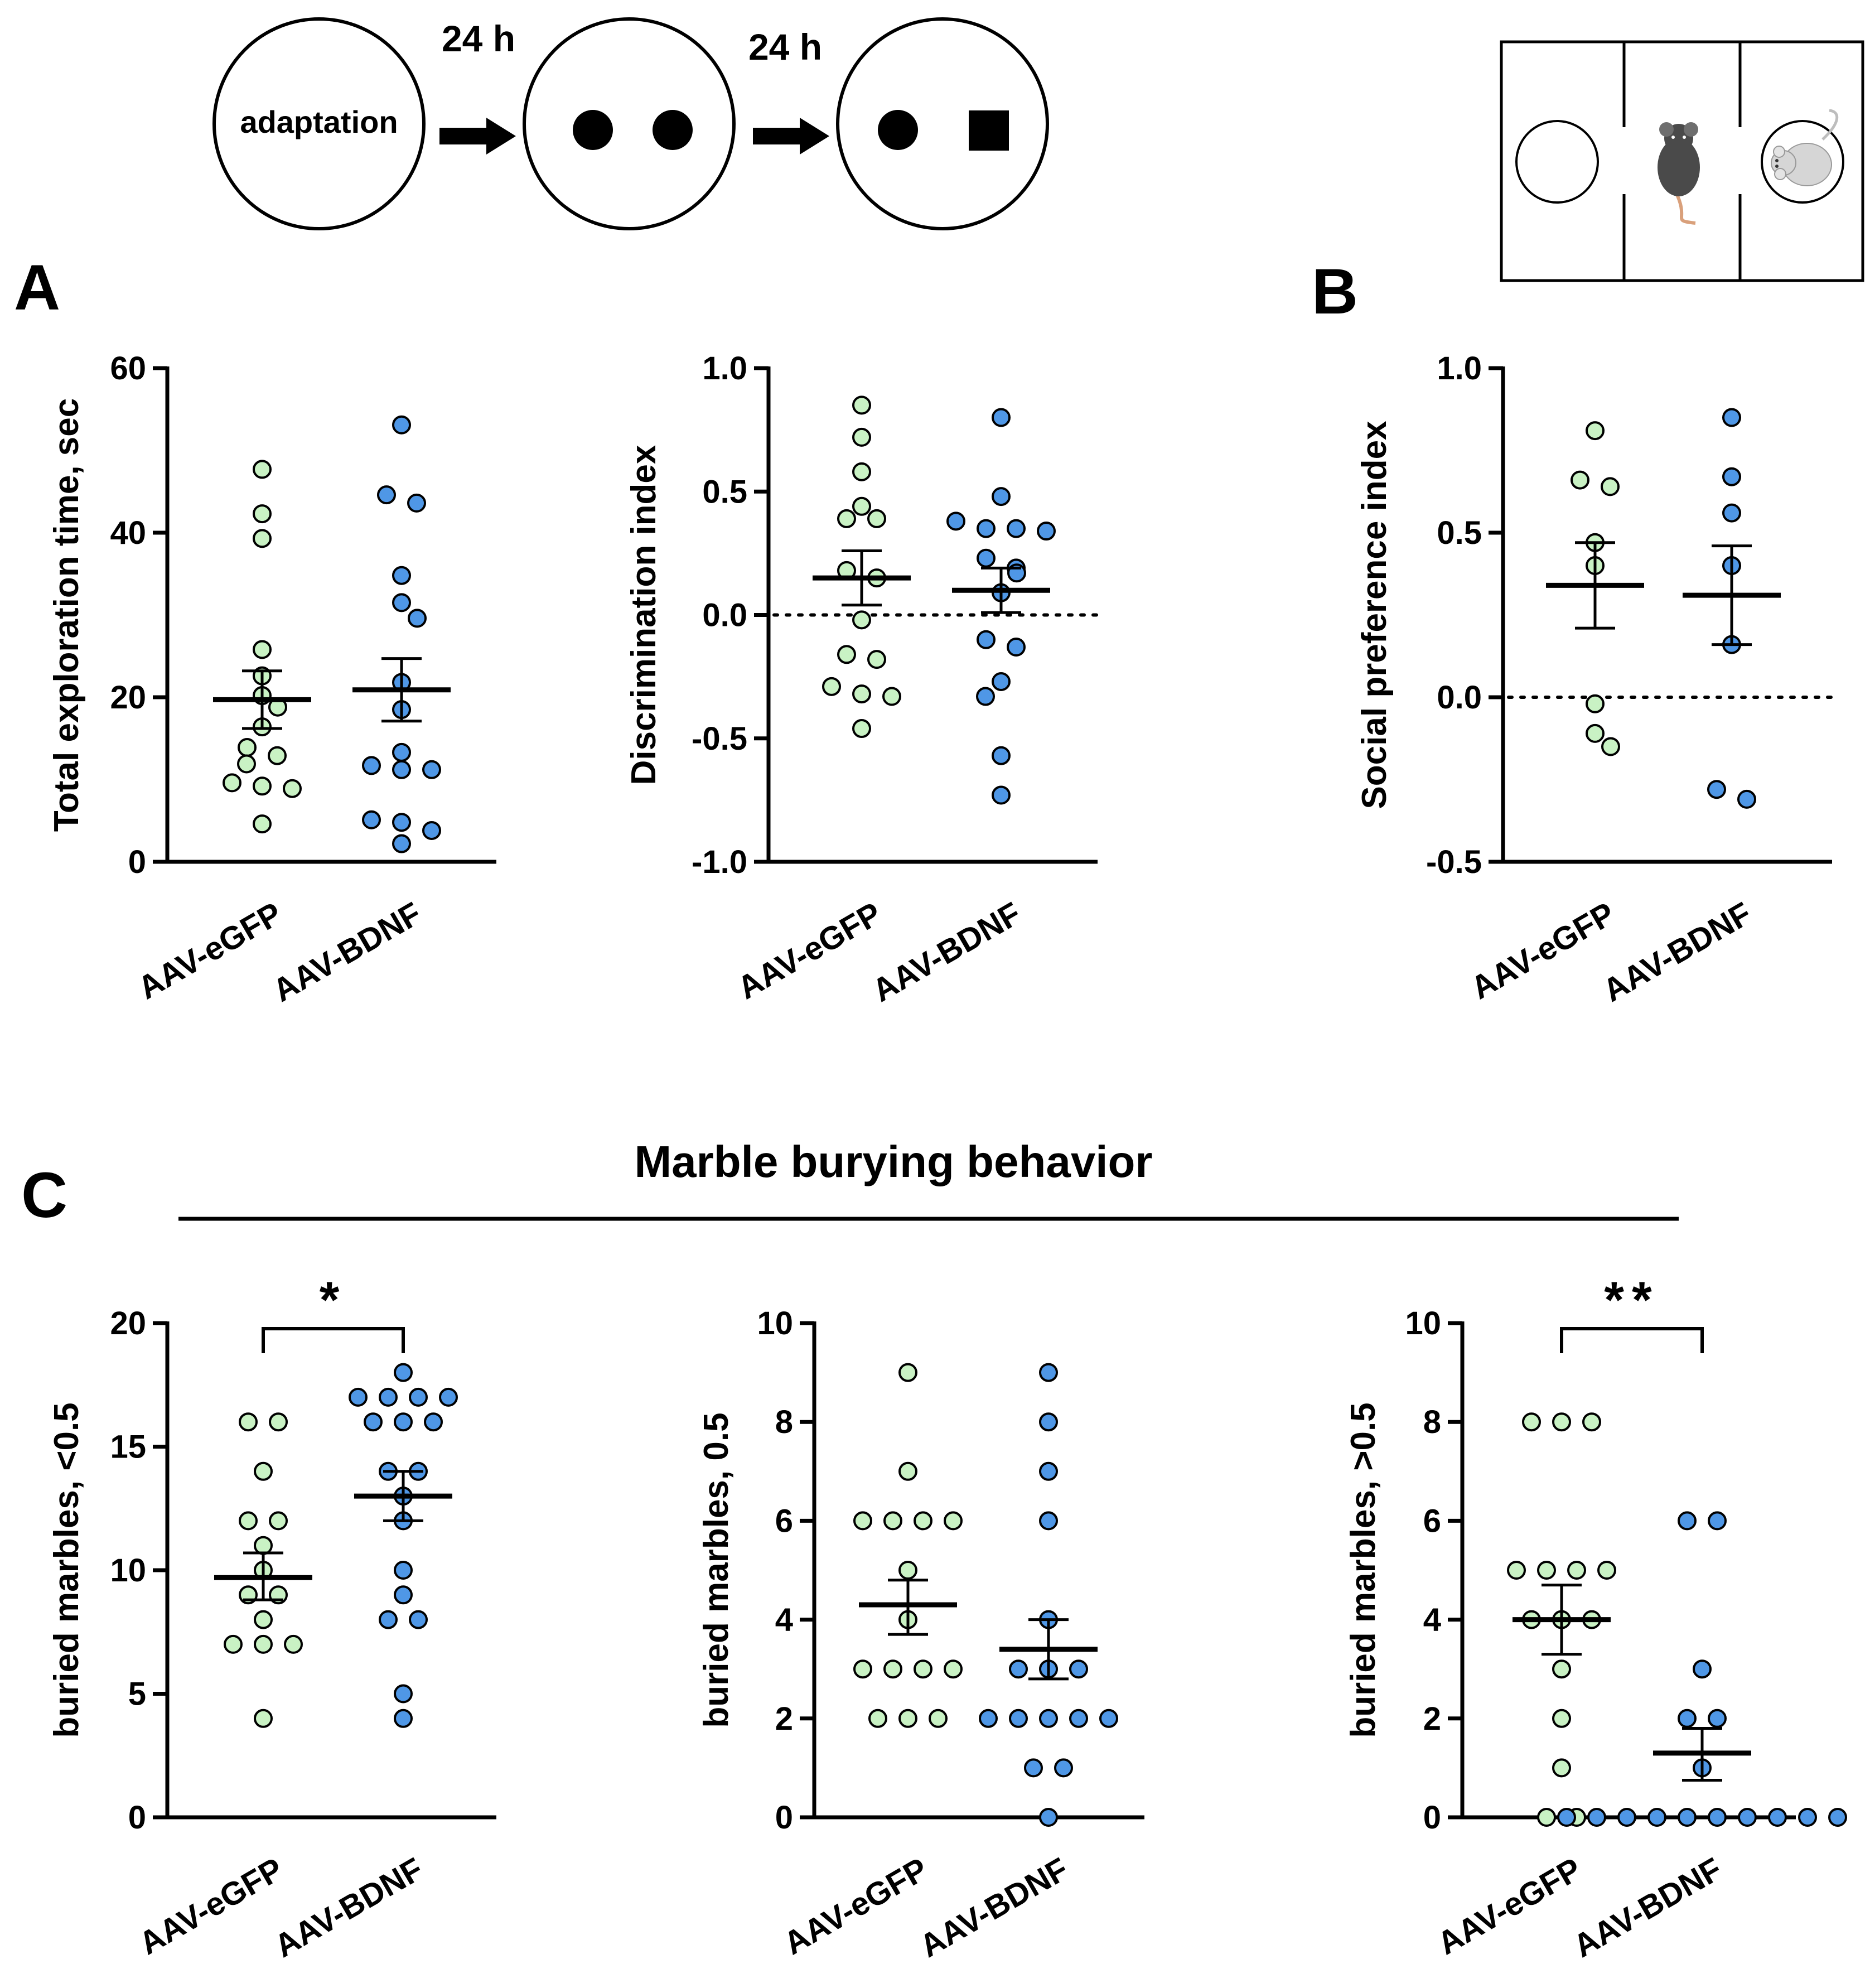  Describe the element at coordinates (1432, 1521) in the screenshot. I see `y-tick-label: 6` at that location.